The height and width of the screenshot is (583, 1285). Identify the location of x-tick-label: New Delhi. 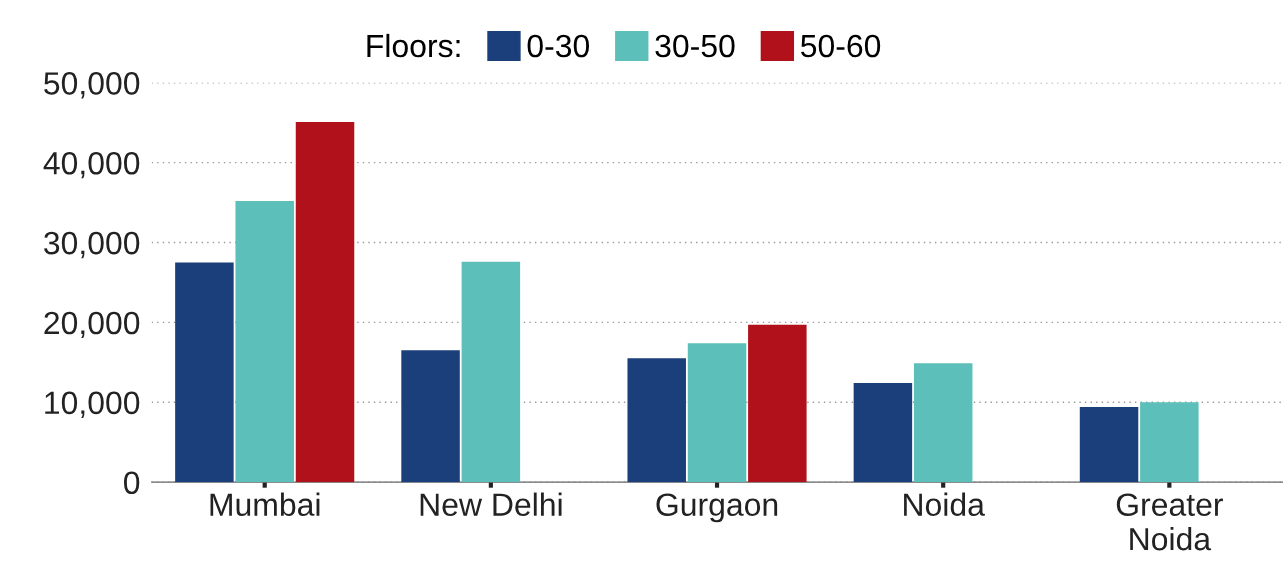
(491, 504).